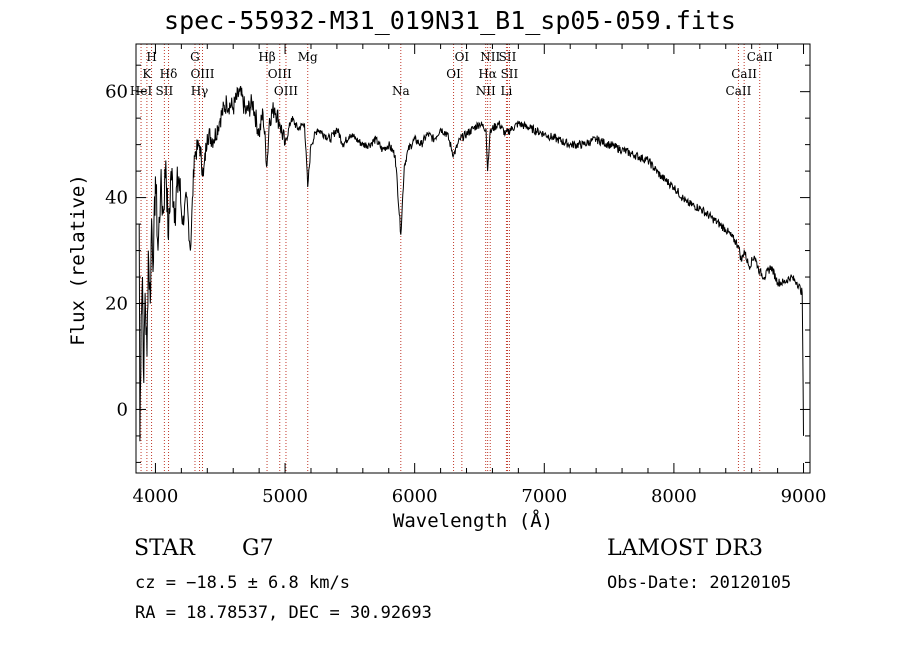 The height and width of the screenshot is (649, 900). Describe the element at coordinates (285, 496) in the screenshot. I see `x-tick-label: 5000` at that location.